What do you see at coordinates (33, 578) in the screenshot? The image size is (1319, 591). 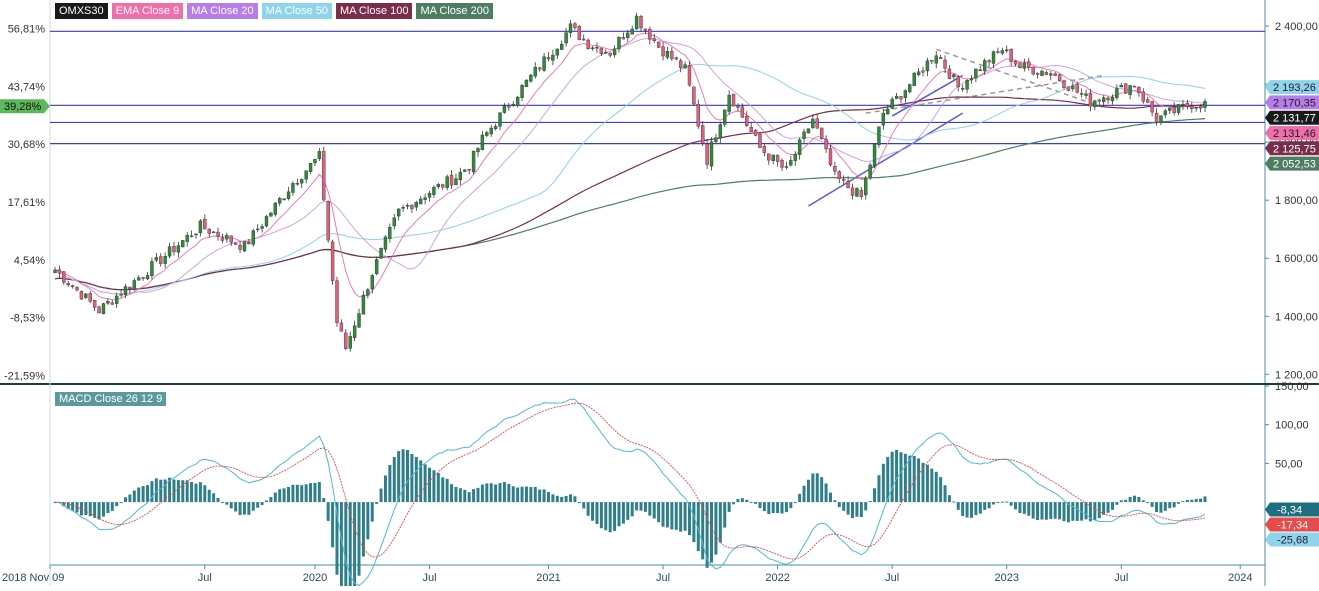 I see `x-tick-label: 2018 Nov 09` at bounding box center [33, 578].